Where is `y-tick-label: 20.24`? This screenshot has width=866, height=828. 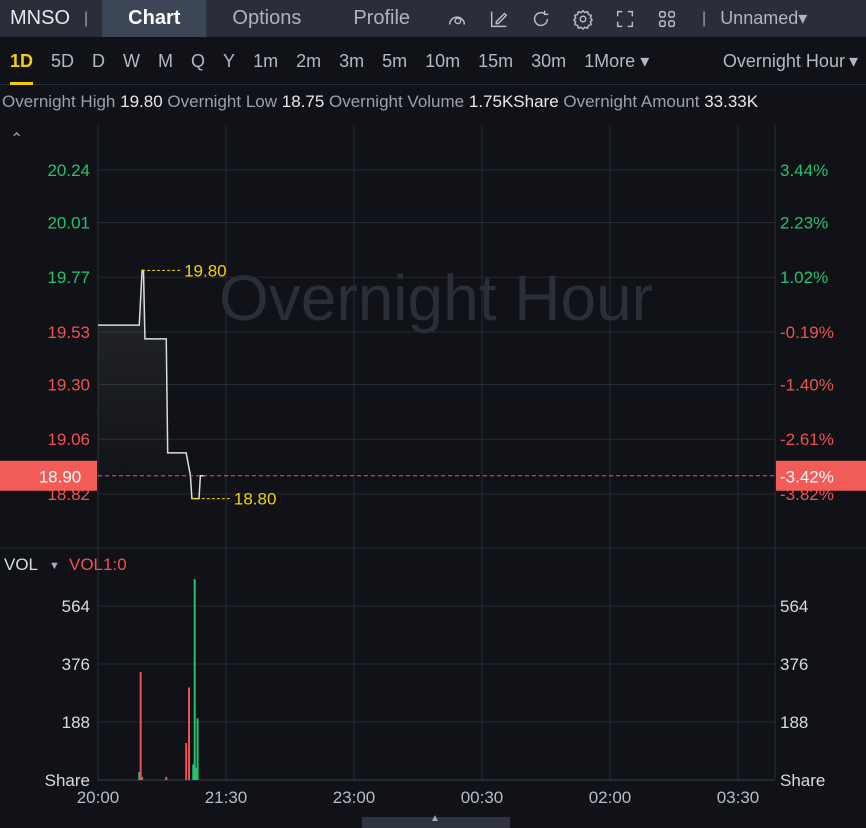
y-tick-label: 20.24 is located at coordinates (68, 170).